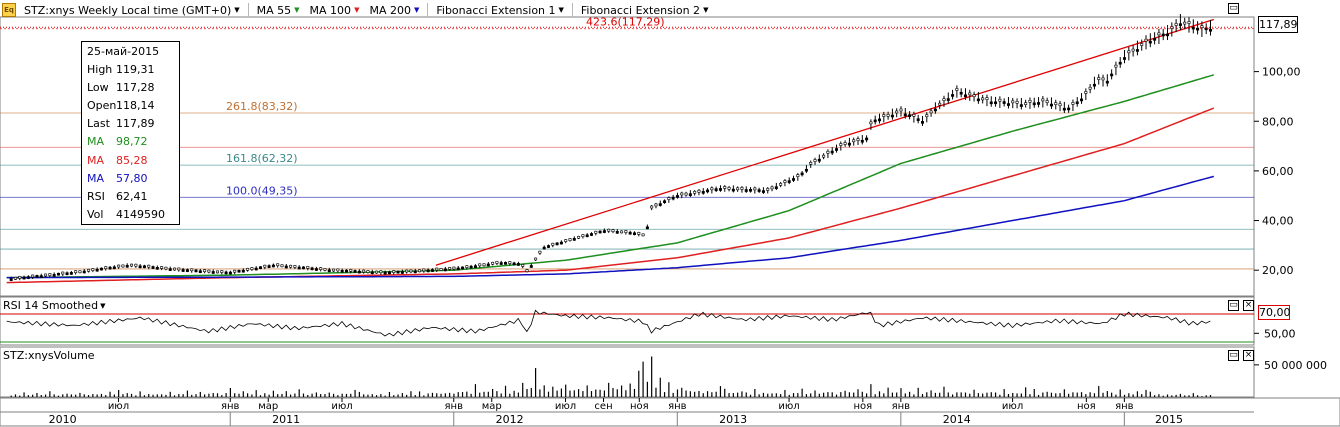 Image resolution: width=1340 pixels, height=427 pixels. What do you see at coordinates (733, 419) in the screenshot?
I see `year-label: 2013` at bounding box center [733, 419].